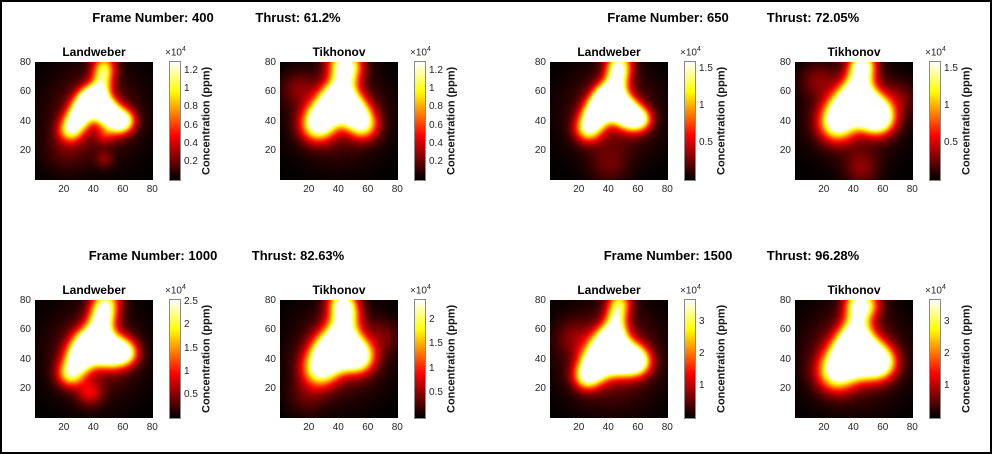  What do you see at coordinates (436, 161) in the screenshot?
I see `colorbar-tick-label: 0.2` at bounding box center [436, 161].